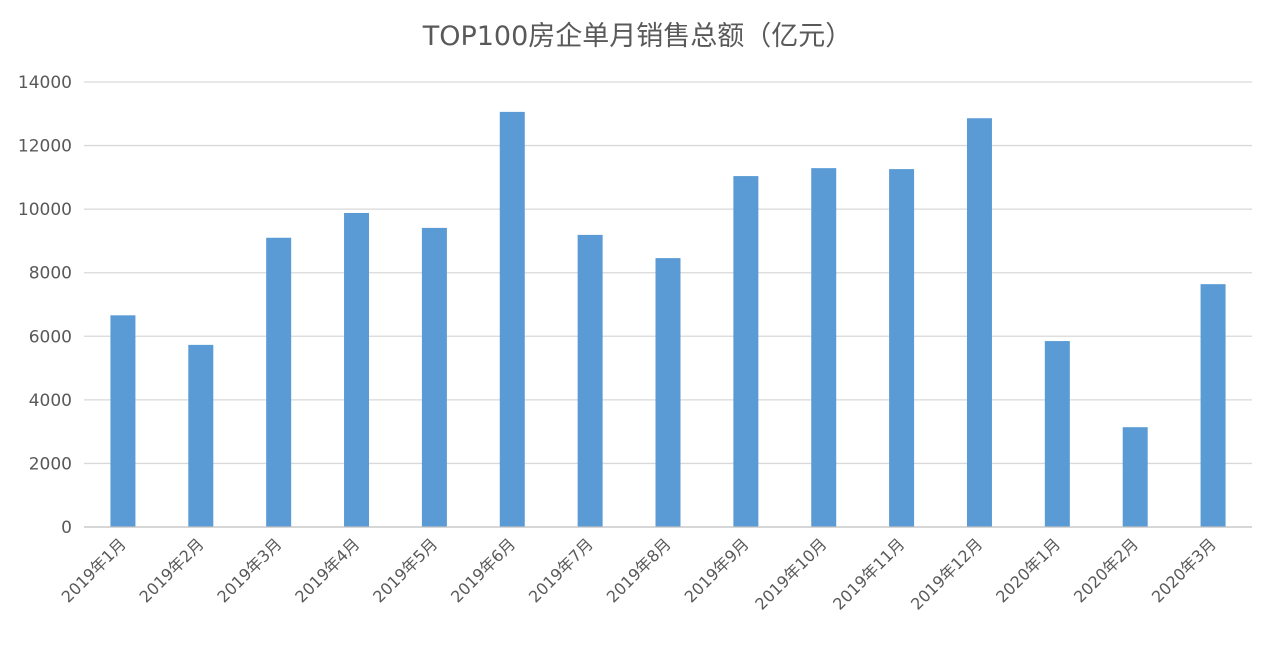  Describe the element at coordinates (45, 305) in the screenshot. I see `y-axis-ticks: 0 2000 4000 6000 8000 10000 12000 14000` at that location.